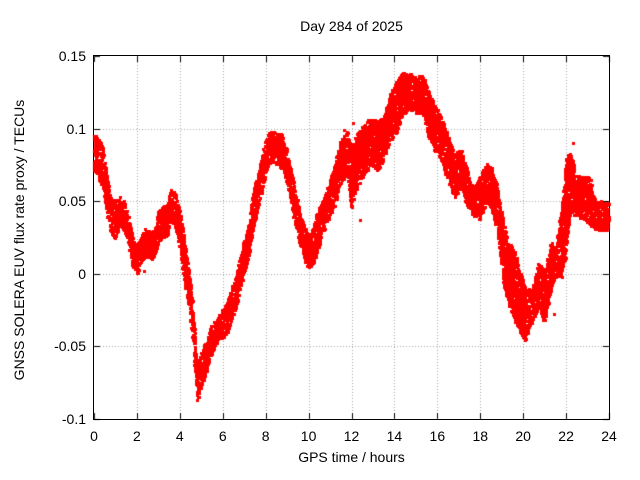  Describe the element at coordinates (308, 436) in the screenshot. I see `x-tick-label: 10` at that location.